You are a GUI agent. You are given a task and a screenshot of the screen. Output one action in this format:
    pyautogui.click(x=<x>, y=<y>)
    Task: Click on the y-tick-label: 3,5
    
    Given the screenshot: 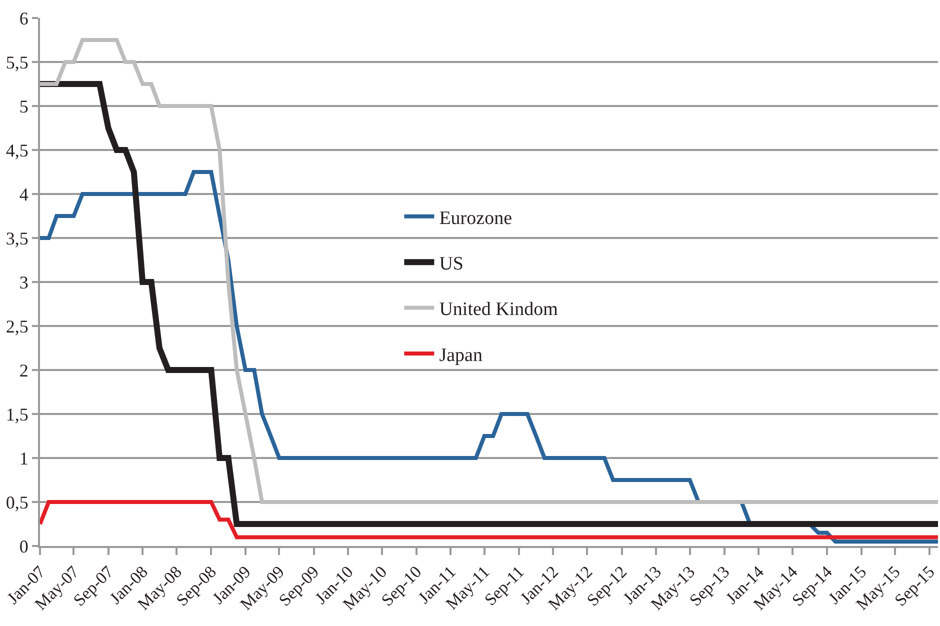 What is the action you would take?
    pyautogui.click(x=17, y=238)
    